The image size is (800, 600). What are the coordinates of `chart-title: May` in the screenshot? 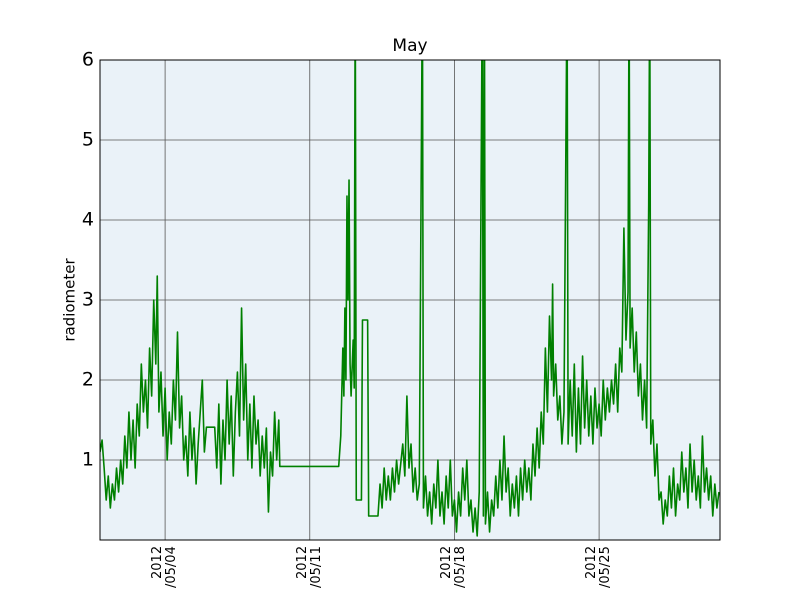 It's located at (409, 46).